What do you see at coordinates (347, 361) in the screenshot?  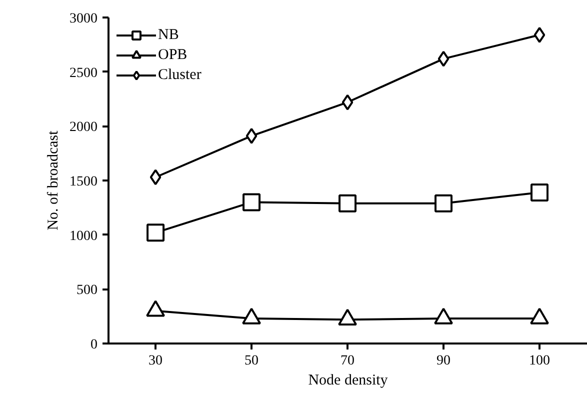 I see `x-tick-label: 70` at bounding box center [347, 361].